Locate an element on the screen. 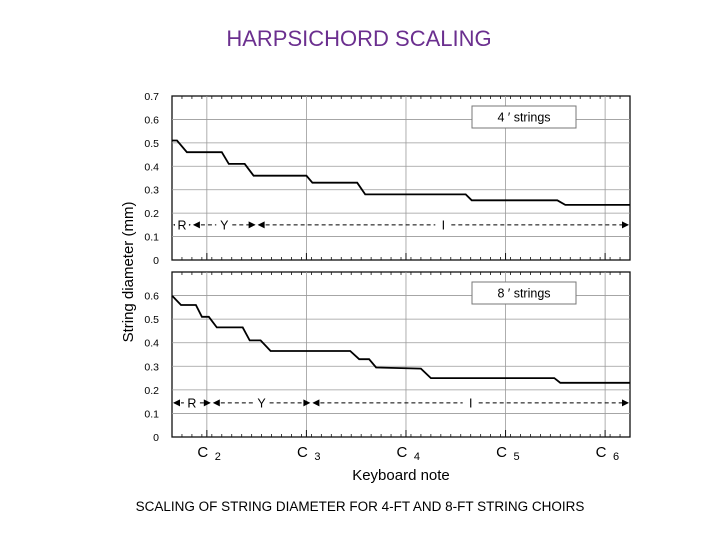 The height and width of the screenshot is (540, 720). x-axis-label: Keyboard note is located at coordinates (401, 475).